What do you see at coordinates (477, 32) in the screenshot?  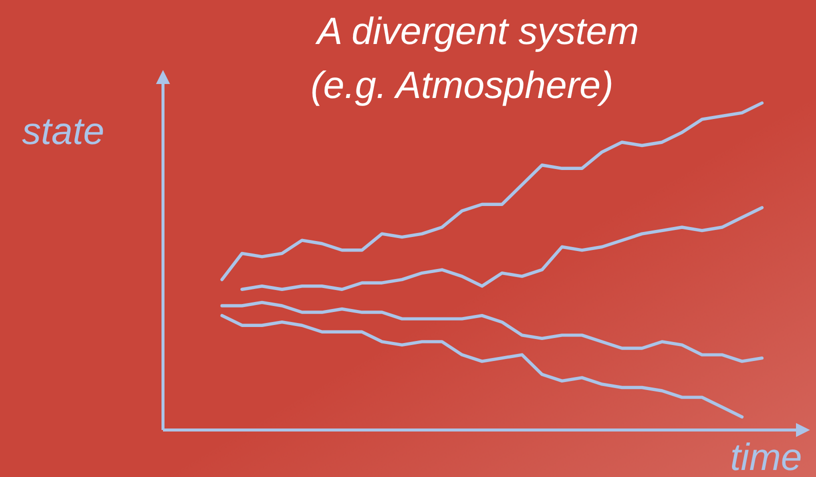 I see `chart-title: A divergent system` at bounding box center [477, 32].